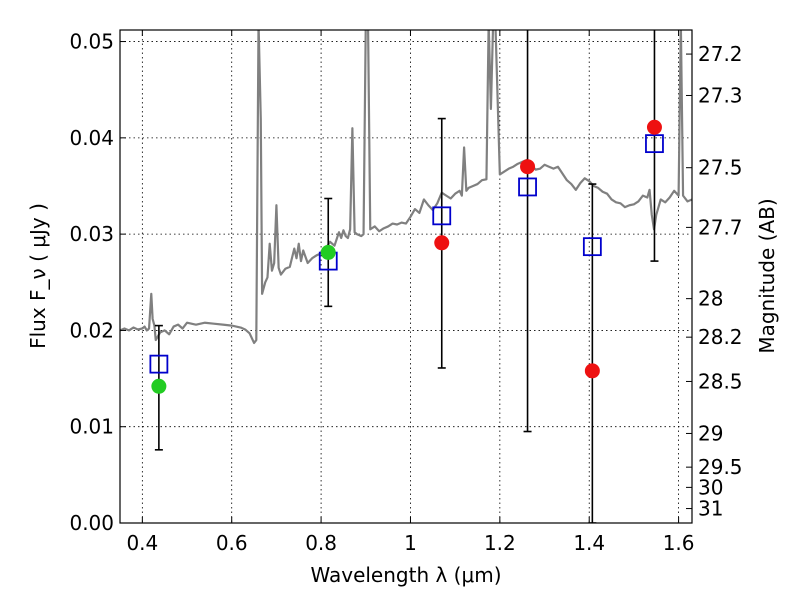 The image size is (800, 600). I want to click on y-axis-right-label: Magnitude (AB), so click(767, 275).